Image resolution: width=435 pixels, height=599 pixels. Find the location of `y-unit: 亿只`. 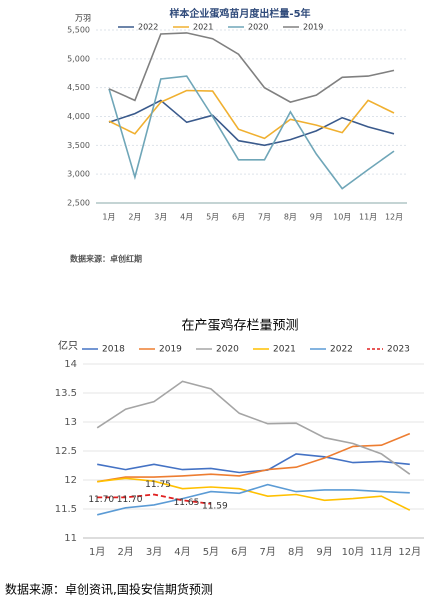

y-unit: 亿只 is located at coordinates (68, 345).